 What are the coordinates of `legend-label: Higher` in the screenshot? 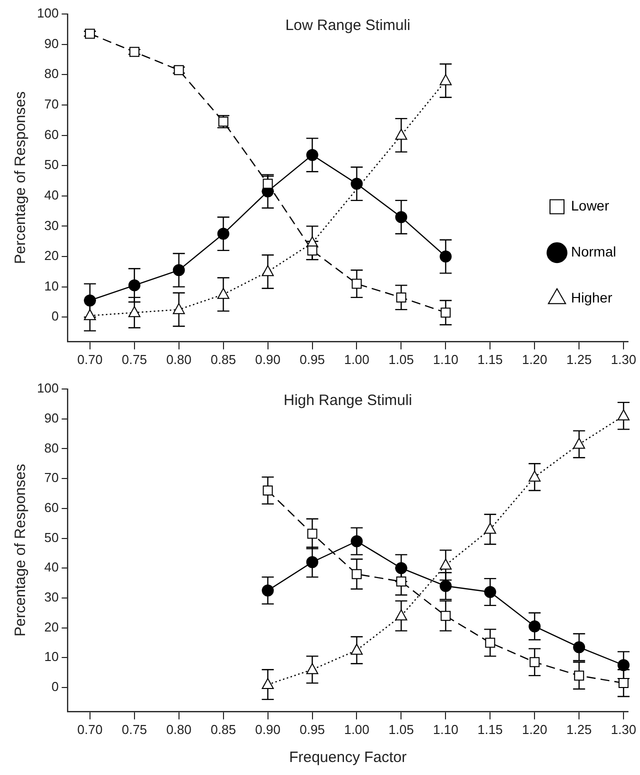 It's located at (592, 298).